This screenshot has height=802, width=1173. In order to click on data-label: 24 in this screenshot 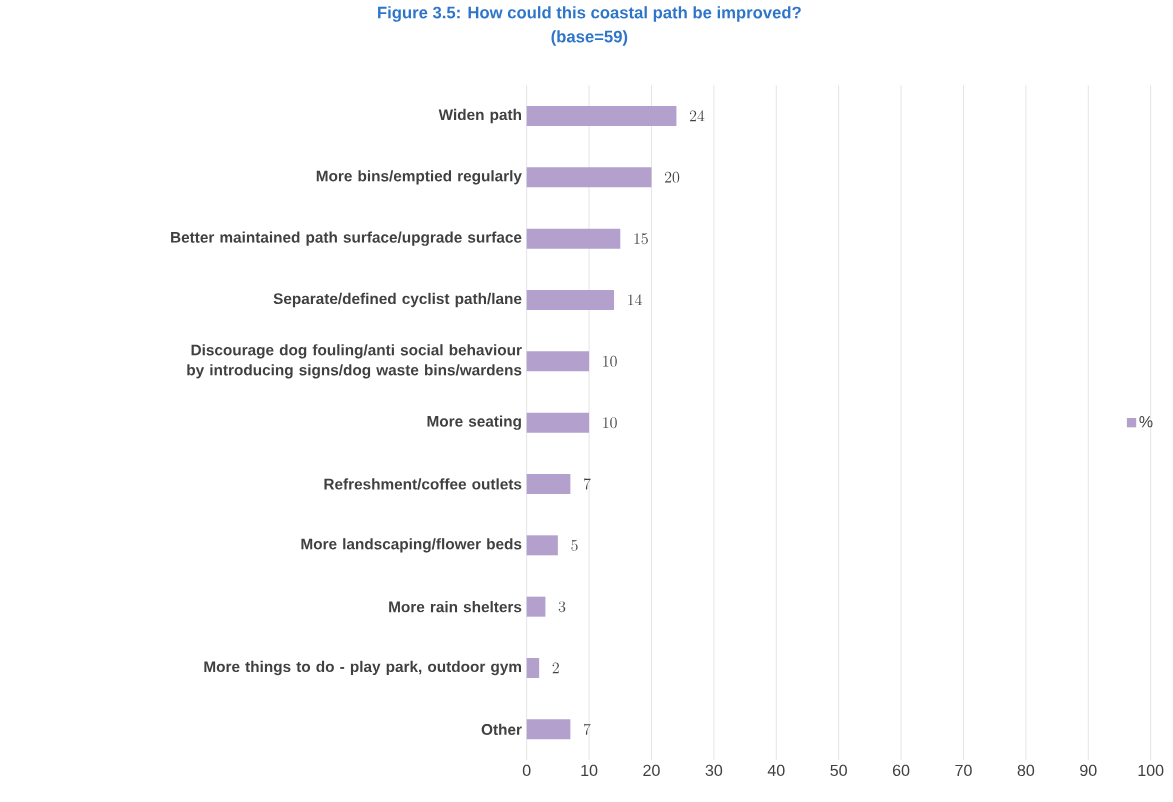, I will do `click(697, 116)`.